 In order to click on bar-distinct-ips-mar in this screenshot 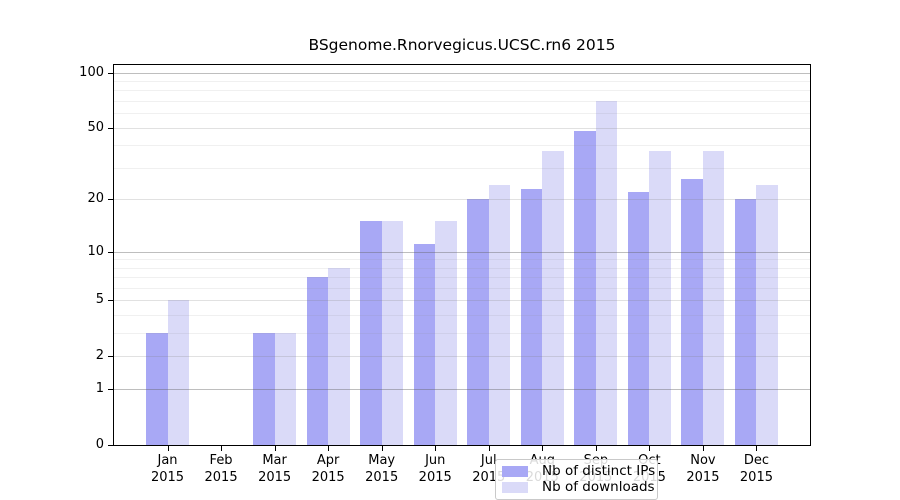, I will do `click(264, 389)`.